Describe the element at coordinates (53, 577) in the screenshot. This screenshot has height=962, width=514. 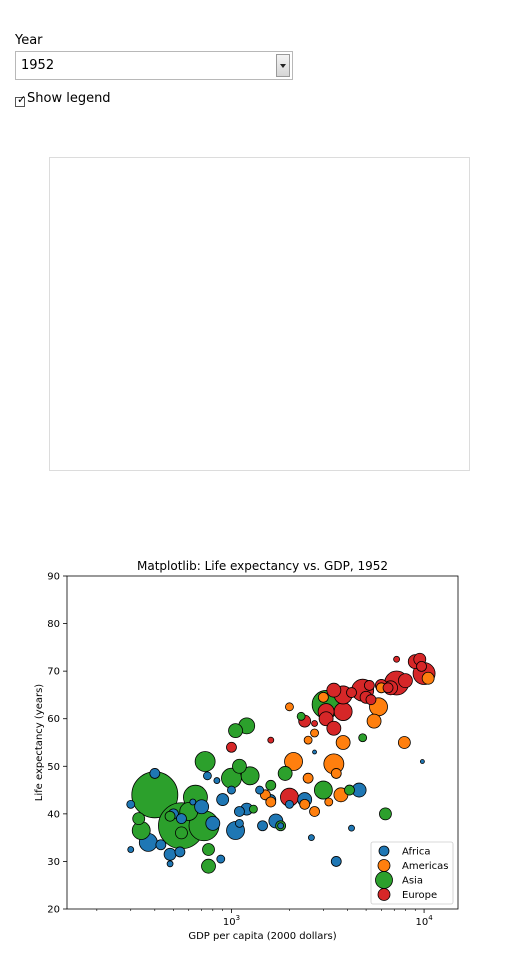
I see `y-tick-label: 90` at that location.